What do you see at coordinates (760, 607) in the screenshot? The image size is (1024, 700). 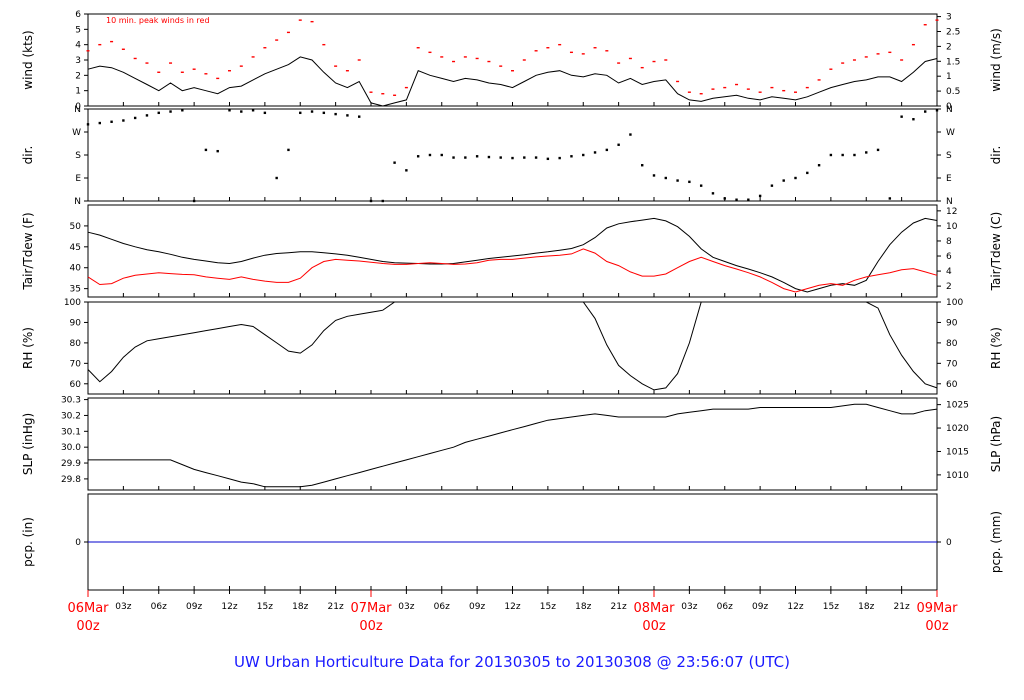 I see `x-tick-label: 09z` at bounding box center [760, 607].